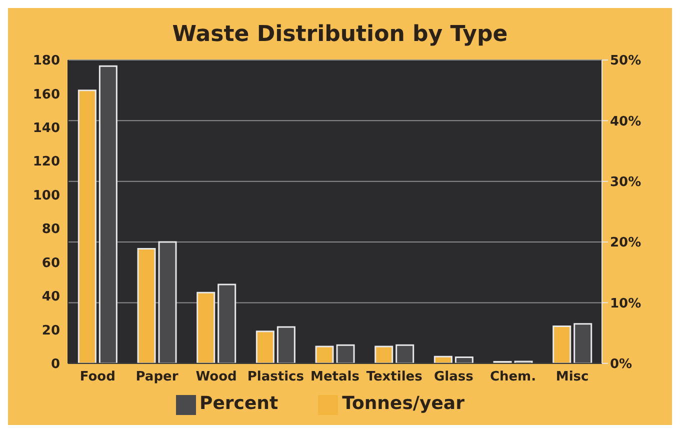  I want to click on y-tick-label: 180, so click(46, 61).